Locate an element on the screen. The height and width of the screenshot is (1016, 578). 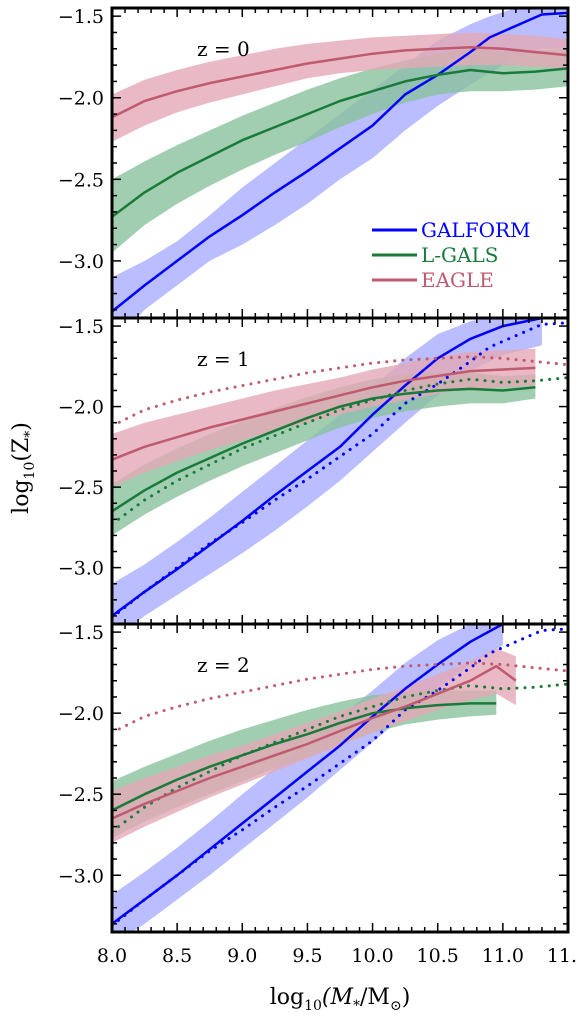
panel-redshift-label: z = 0 is located at coordinates (223, 49).